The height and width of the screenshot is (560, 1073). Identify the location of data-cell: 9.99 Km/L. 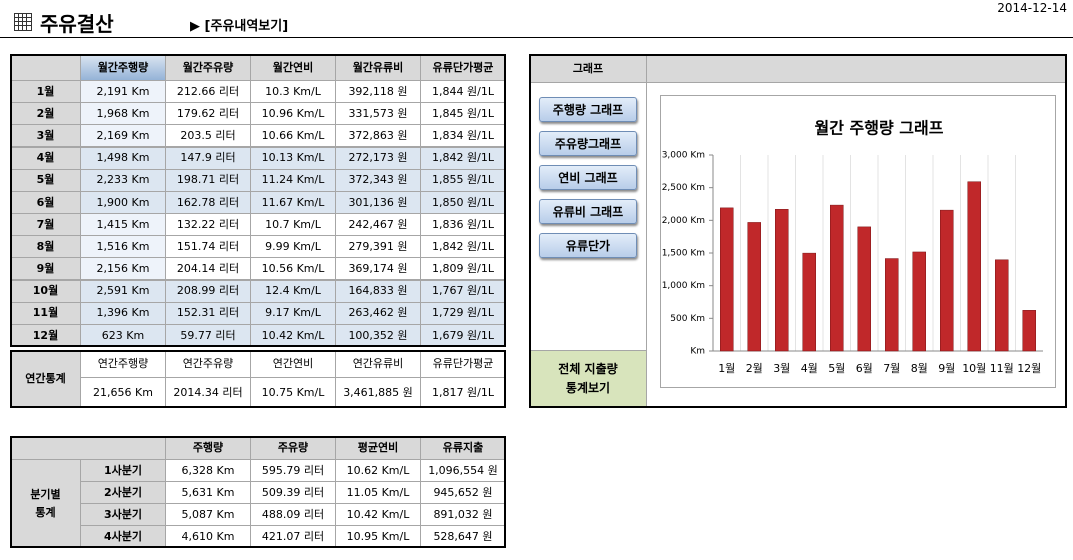
(293, 247).